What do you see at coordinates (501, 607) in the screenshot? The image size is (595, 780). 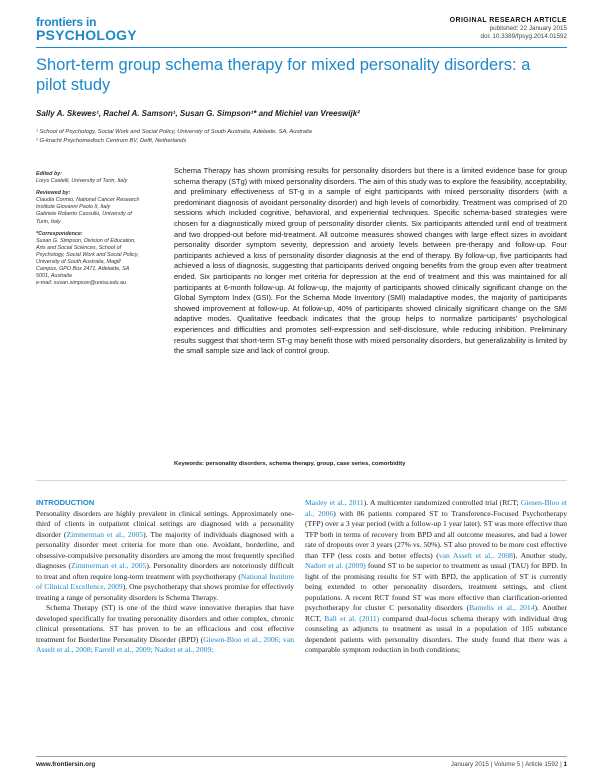 I see `citation-link: Bamelis et al., 2014` at bounding box center [501, 607].